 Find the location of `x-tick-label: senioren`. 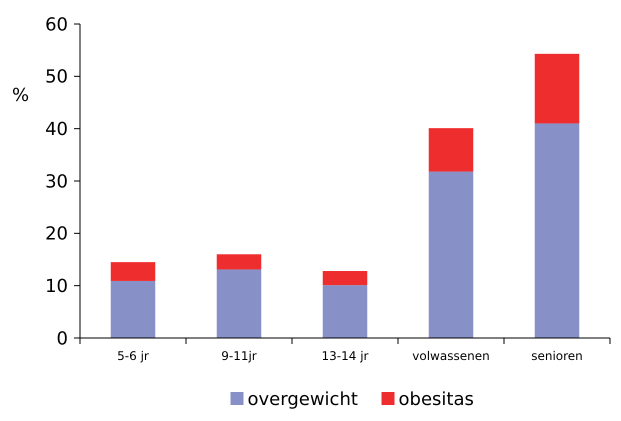

x-tick-label: senioren is located at coordinates (557, 356).